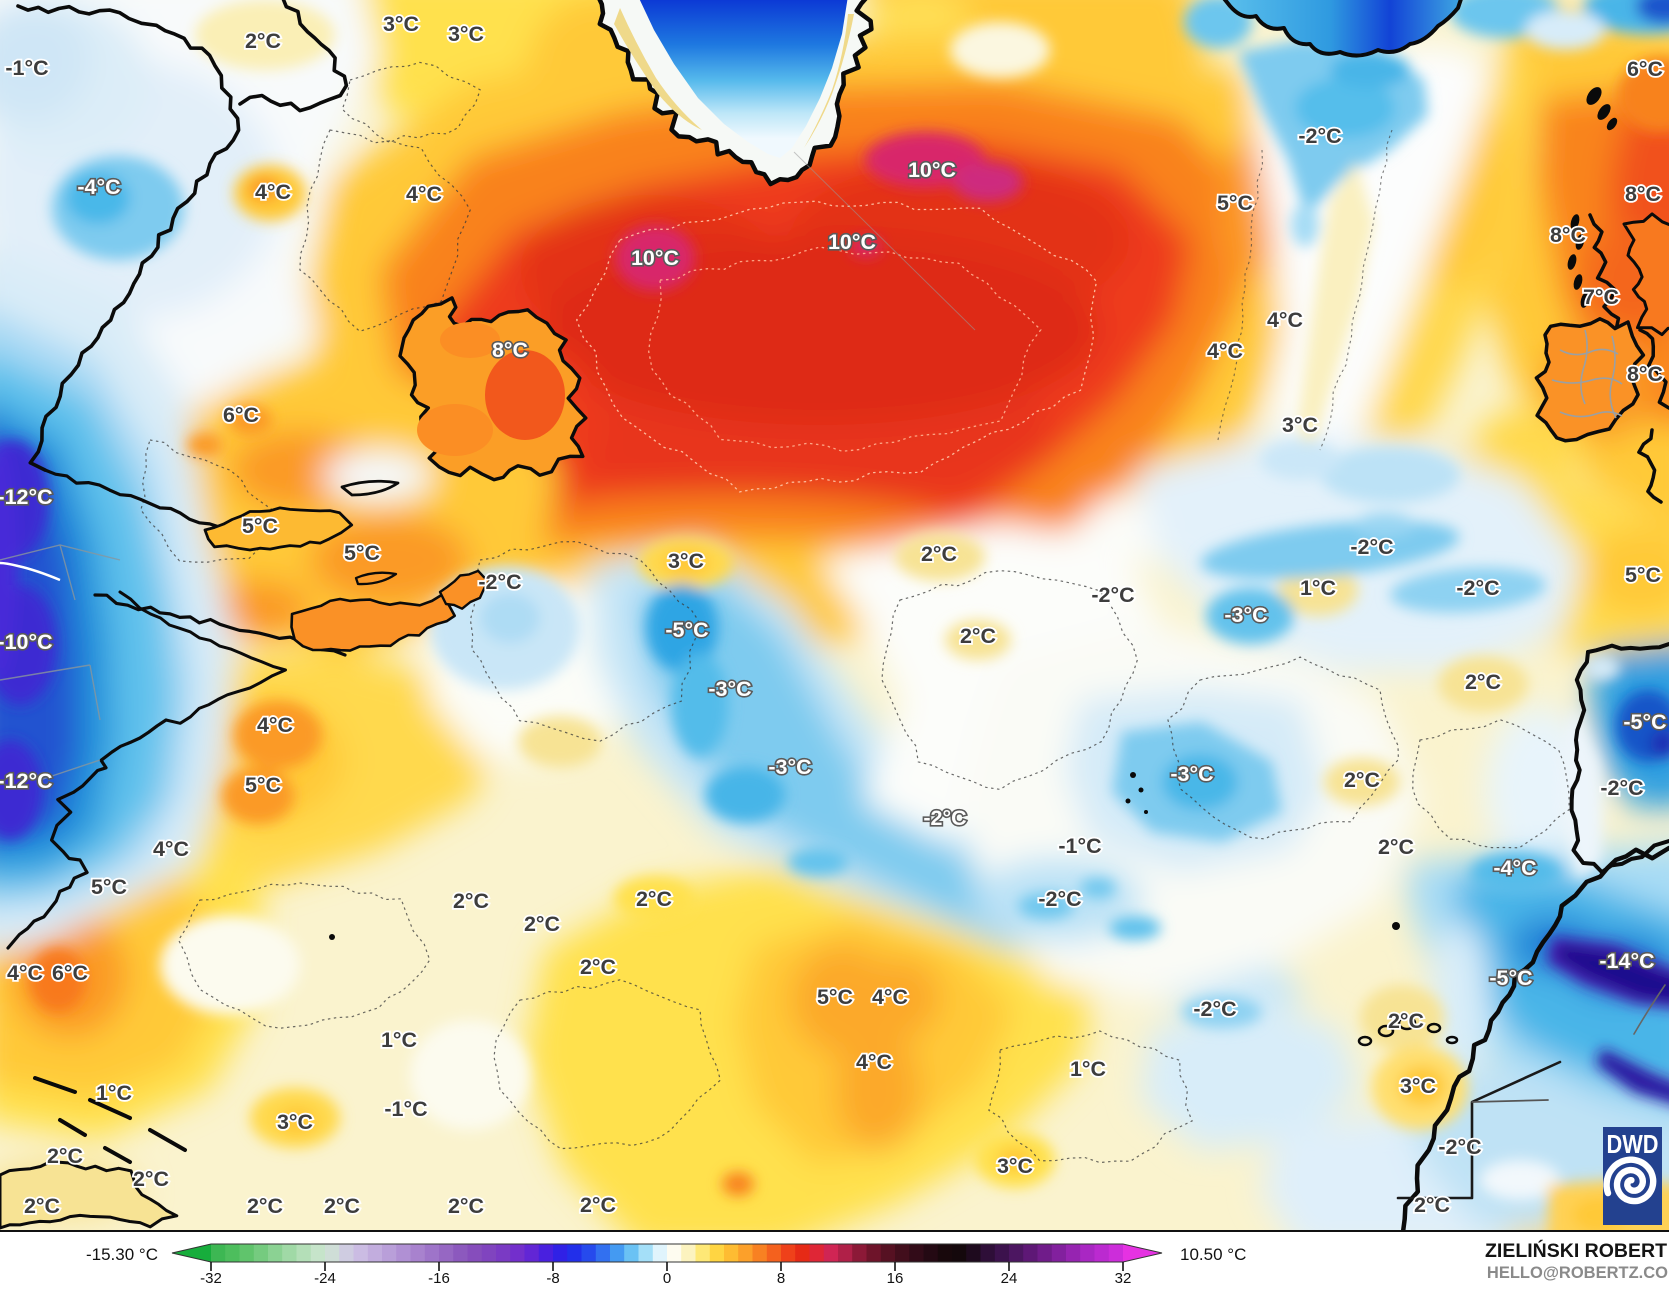 This screenshot has width=1669, height=1292. Describe the element at coordinates (667, 1278) in the screenshot. I see `svg-text: 0` at that location.